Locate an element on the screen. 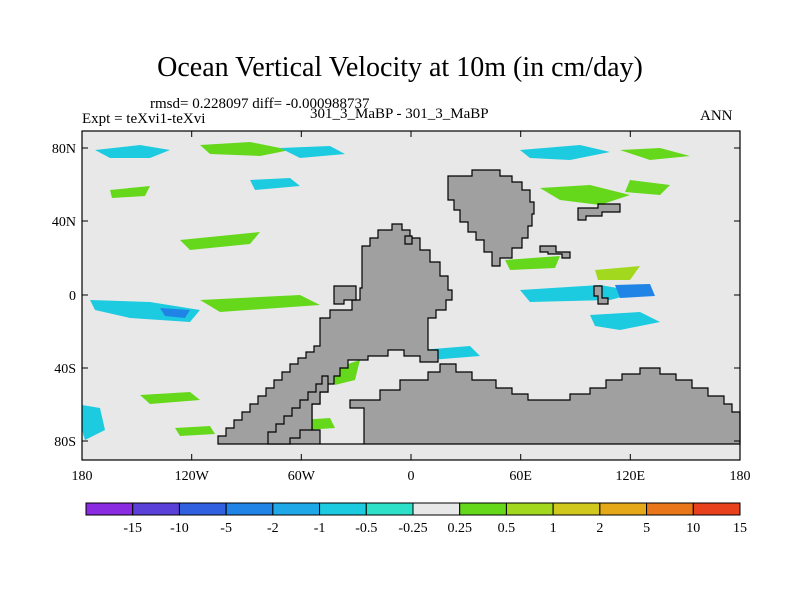 The width and height of the screenshot is (800, 600). colorbar-label: 0.25 is located at coordinates (459, 528).